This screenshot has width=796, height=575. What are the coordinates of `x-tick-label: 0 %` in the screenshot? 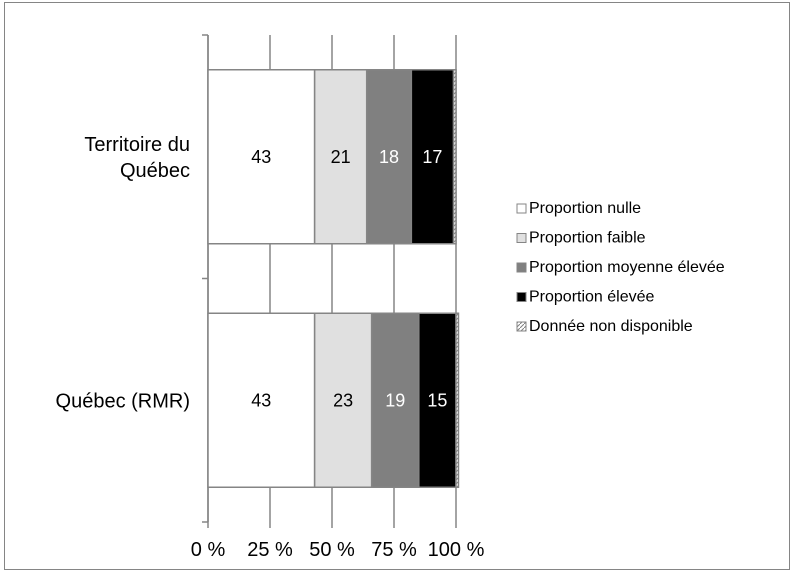 It's located at (208, 550).